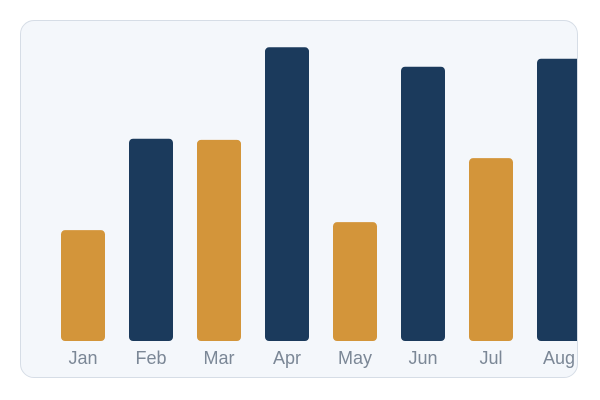 The width and height of the screenshot is (600, 400). What do you see at coordinates (150, 358) in the screenshot?
I see `x-tick-label-feb: Feb` at bounding box center [150, 358].